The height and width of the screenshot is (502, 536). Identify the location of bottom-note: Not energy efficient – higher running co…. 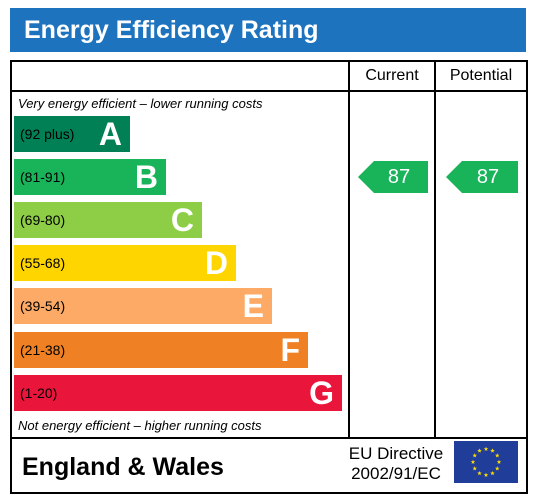
(140, 425).